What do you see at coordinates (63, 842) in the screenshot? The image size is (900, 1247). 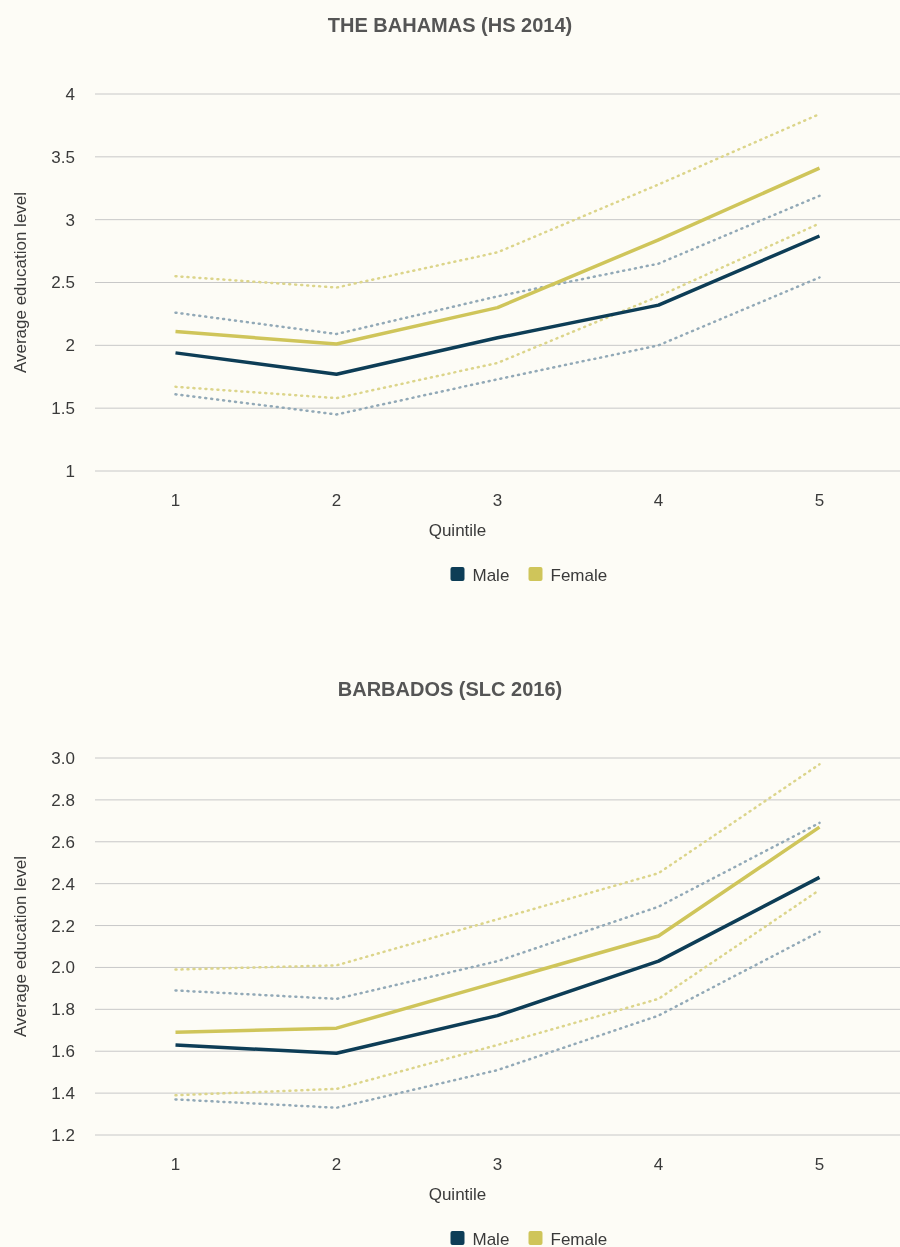 I see `y-tick-label: 2.6` at bounding box center [63, 842].